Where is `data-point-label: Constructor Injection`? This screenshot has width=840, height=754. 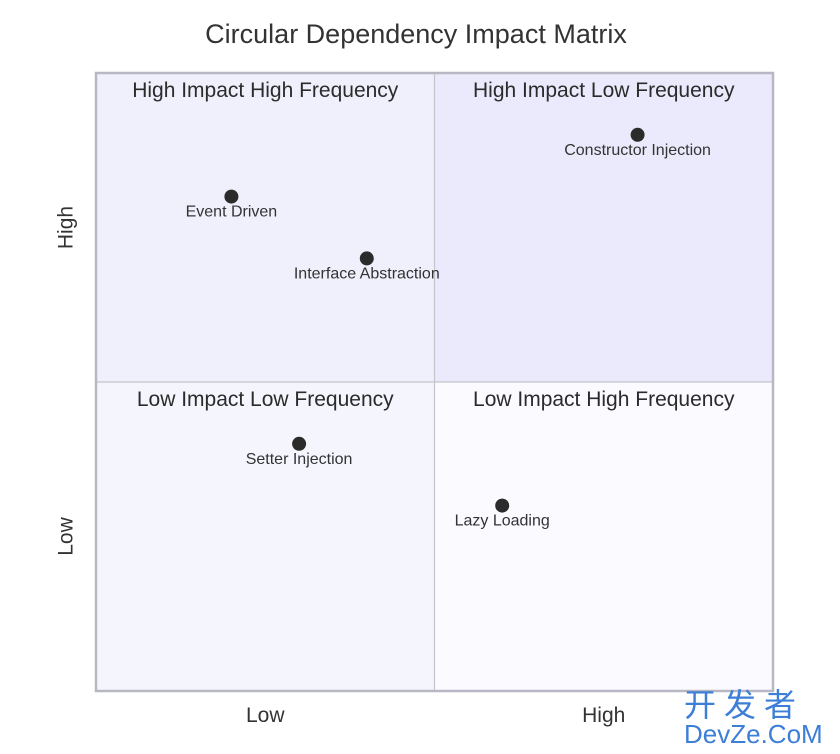
data-point-label: Constructor Injection is located at coordinates (637, 150).